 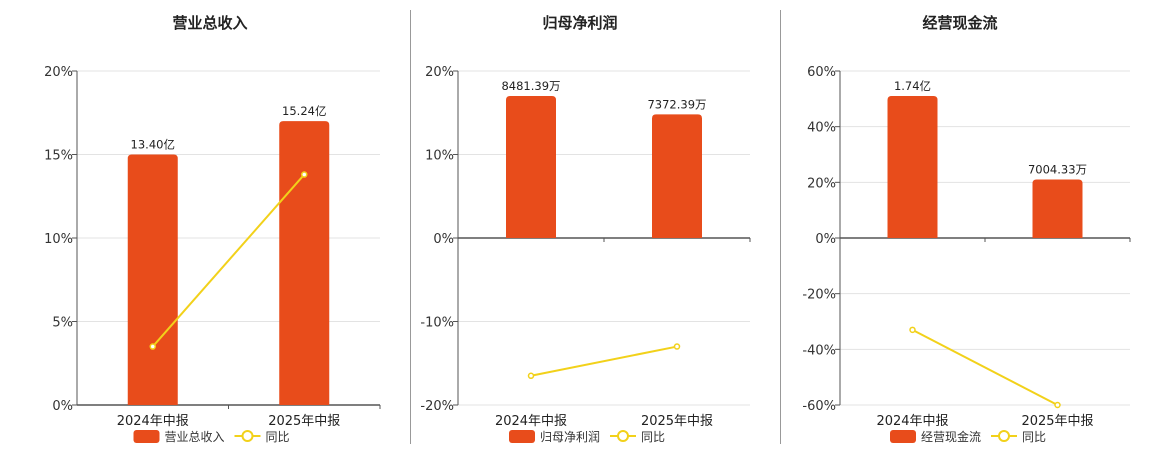 I want to click on y-tick-label: 40%, so click(x=821, y=128).